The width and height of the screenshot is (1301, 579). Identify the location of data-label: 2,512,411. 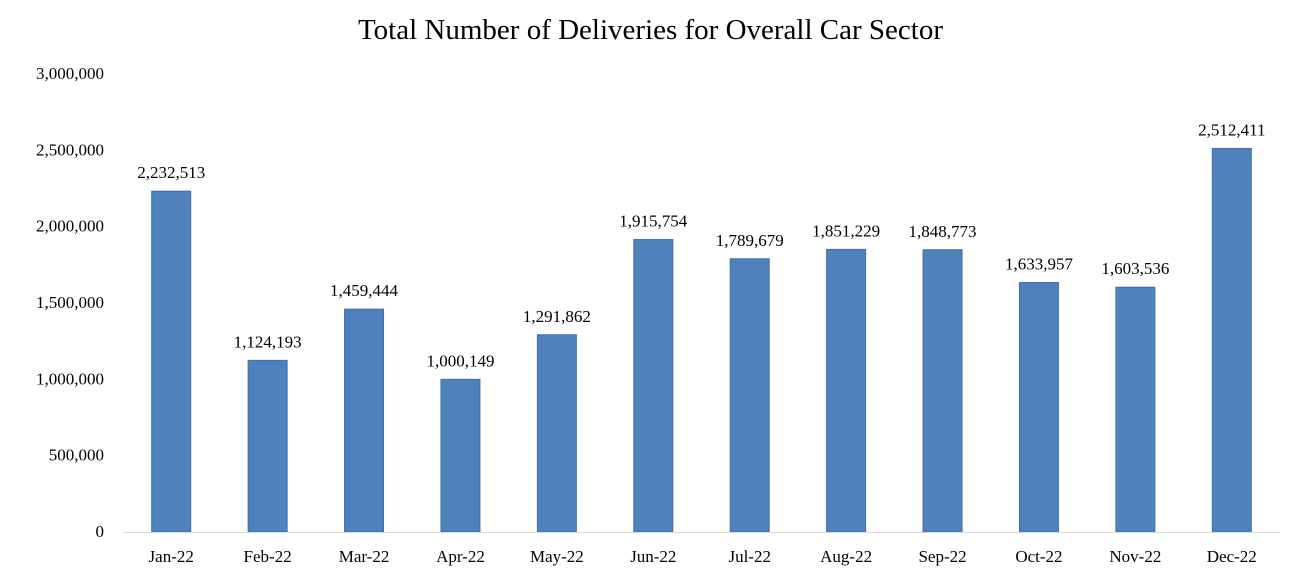
(1231, 129).